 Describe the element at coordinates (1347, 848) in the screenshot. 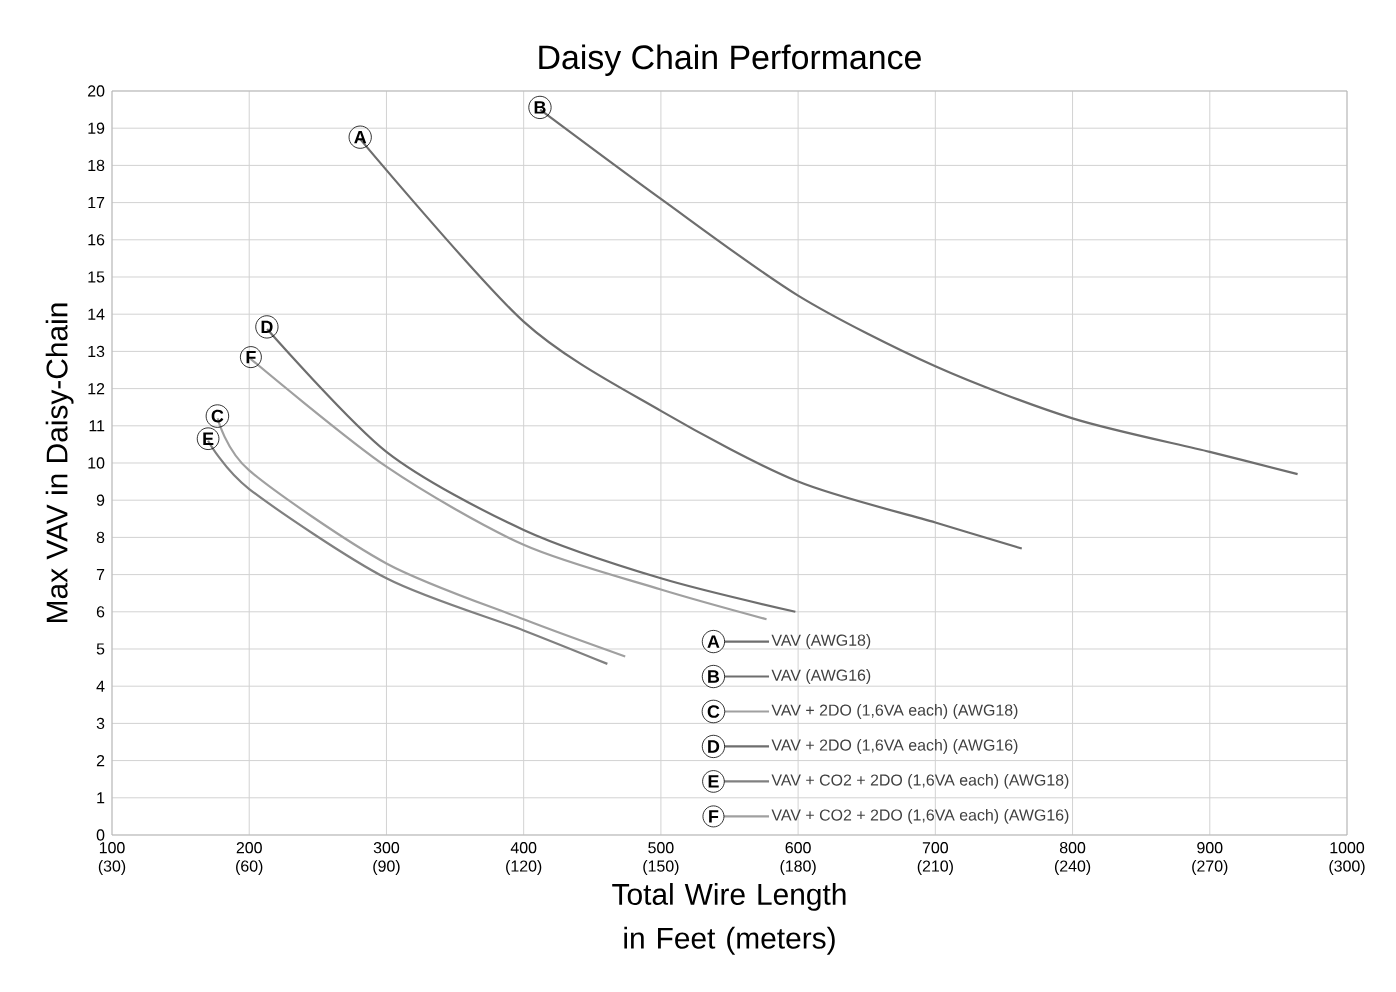

I see `x-tick-label: 1000` at that location.